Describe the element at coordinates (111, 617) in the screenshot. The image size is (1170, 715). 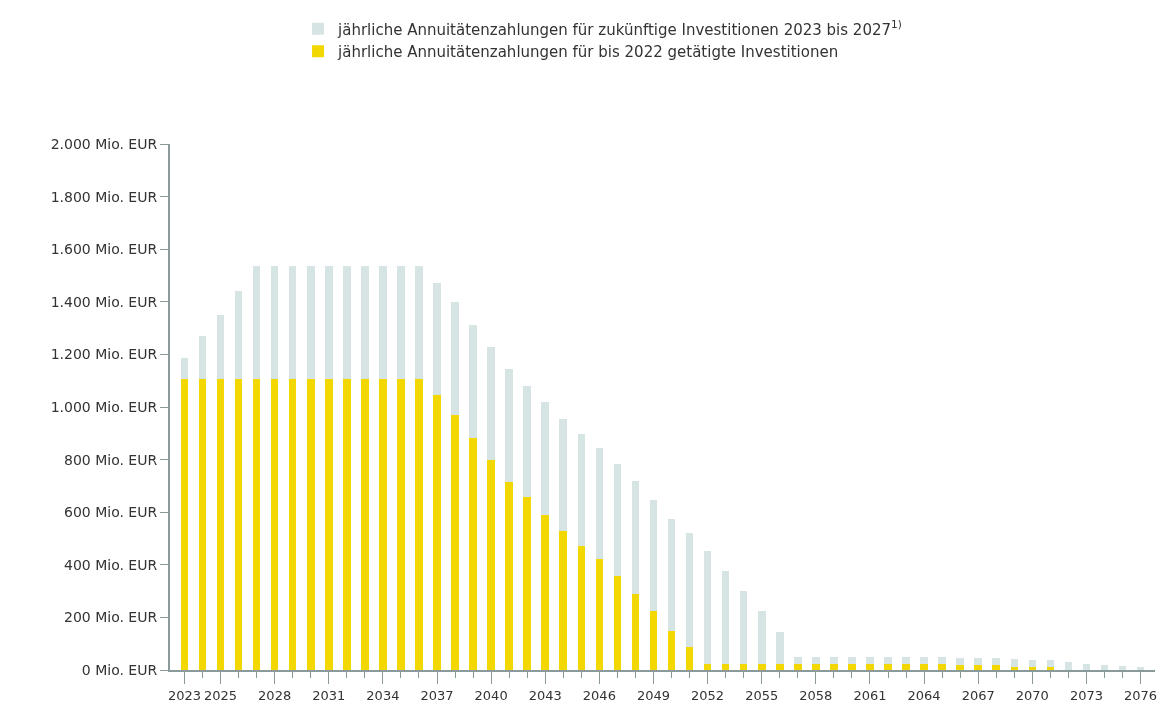
I see `y-tick-label: 200 Mio. EUR` at that location.